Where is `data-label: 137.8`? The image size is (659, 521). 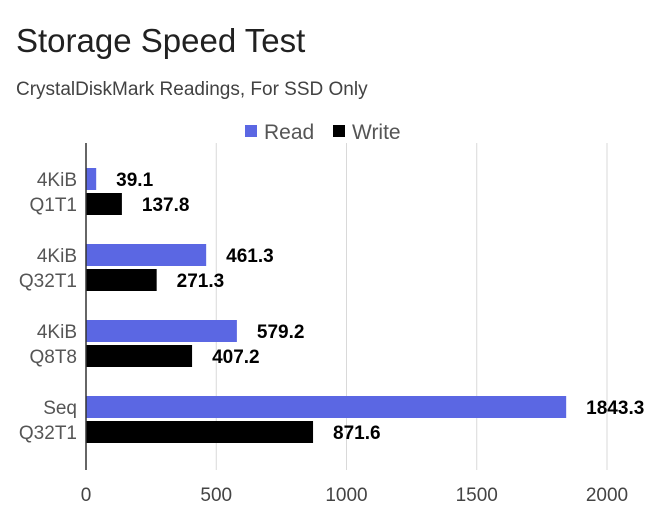 data-label: 137.8 is located at coordinates (166, 205).